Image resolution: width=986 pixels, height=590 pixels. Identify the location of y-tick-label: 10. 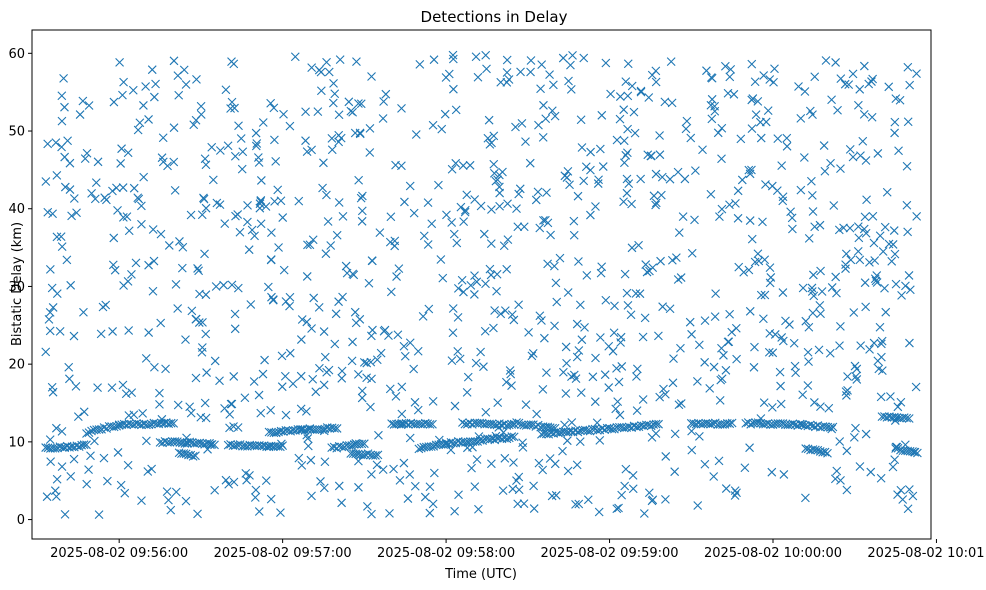
(16, 442).